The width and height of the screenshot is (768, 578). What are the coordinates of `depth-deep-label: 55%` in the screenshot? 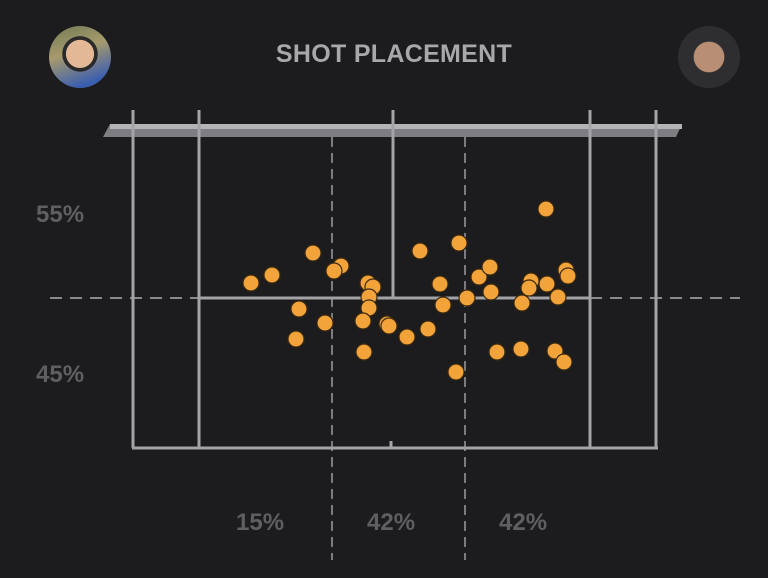 It's located at (60, 214).